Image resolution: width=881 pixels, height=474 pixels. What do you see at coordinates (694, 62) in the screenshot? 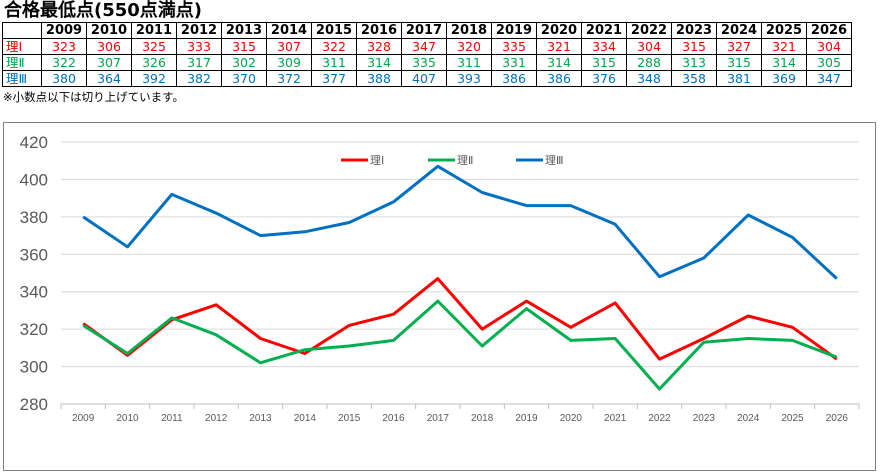
I see `score-cell: 313` at bounding box center [694, 62].